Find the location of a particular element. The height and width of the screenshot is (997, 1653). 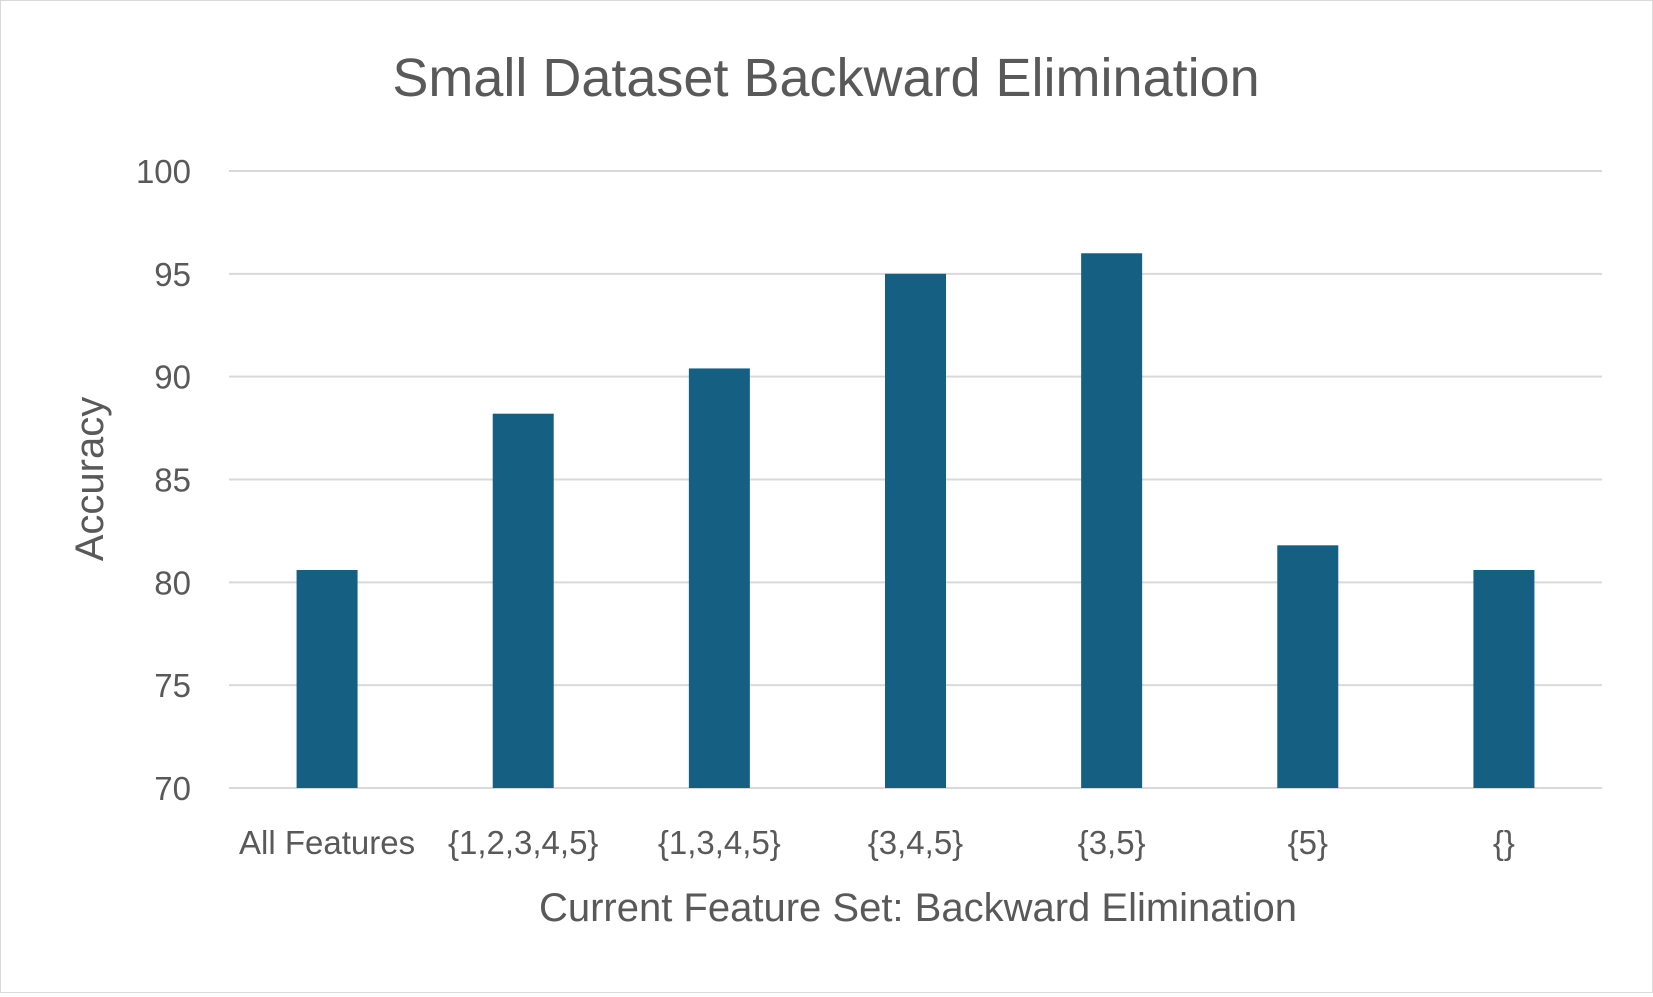

y-tick-label: 80 is located at coordinates (172, 582).